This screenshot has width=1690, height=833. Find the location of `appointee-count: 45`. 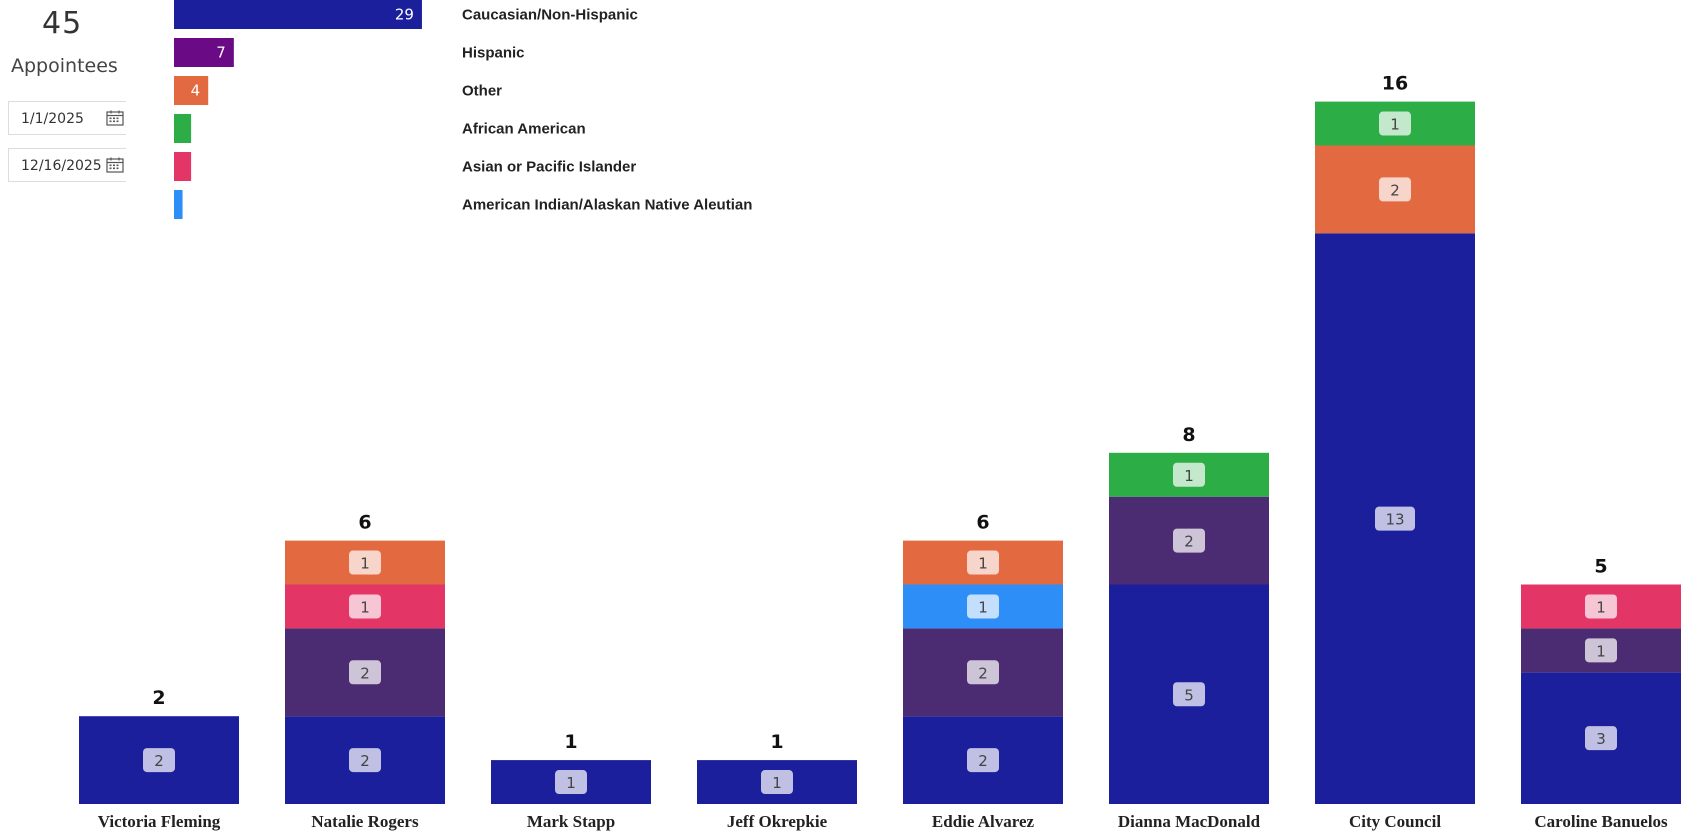

appointee-count: 45 is located at coordinates (62, 23).